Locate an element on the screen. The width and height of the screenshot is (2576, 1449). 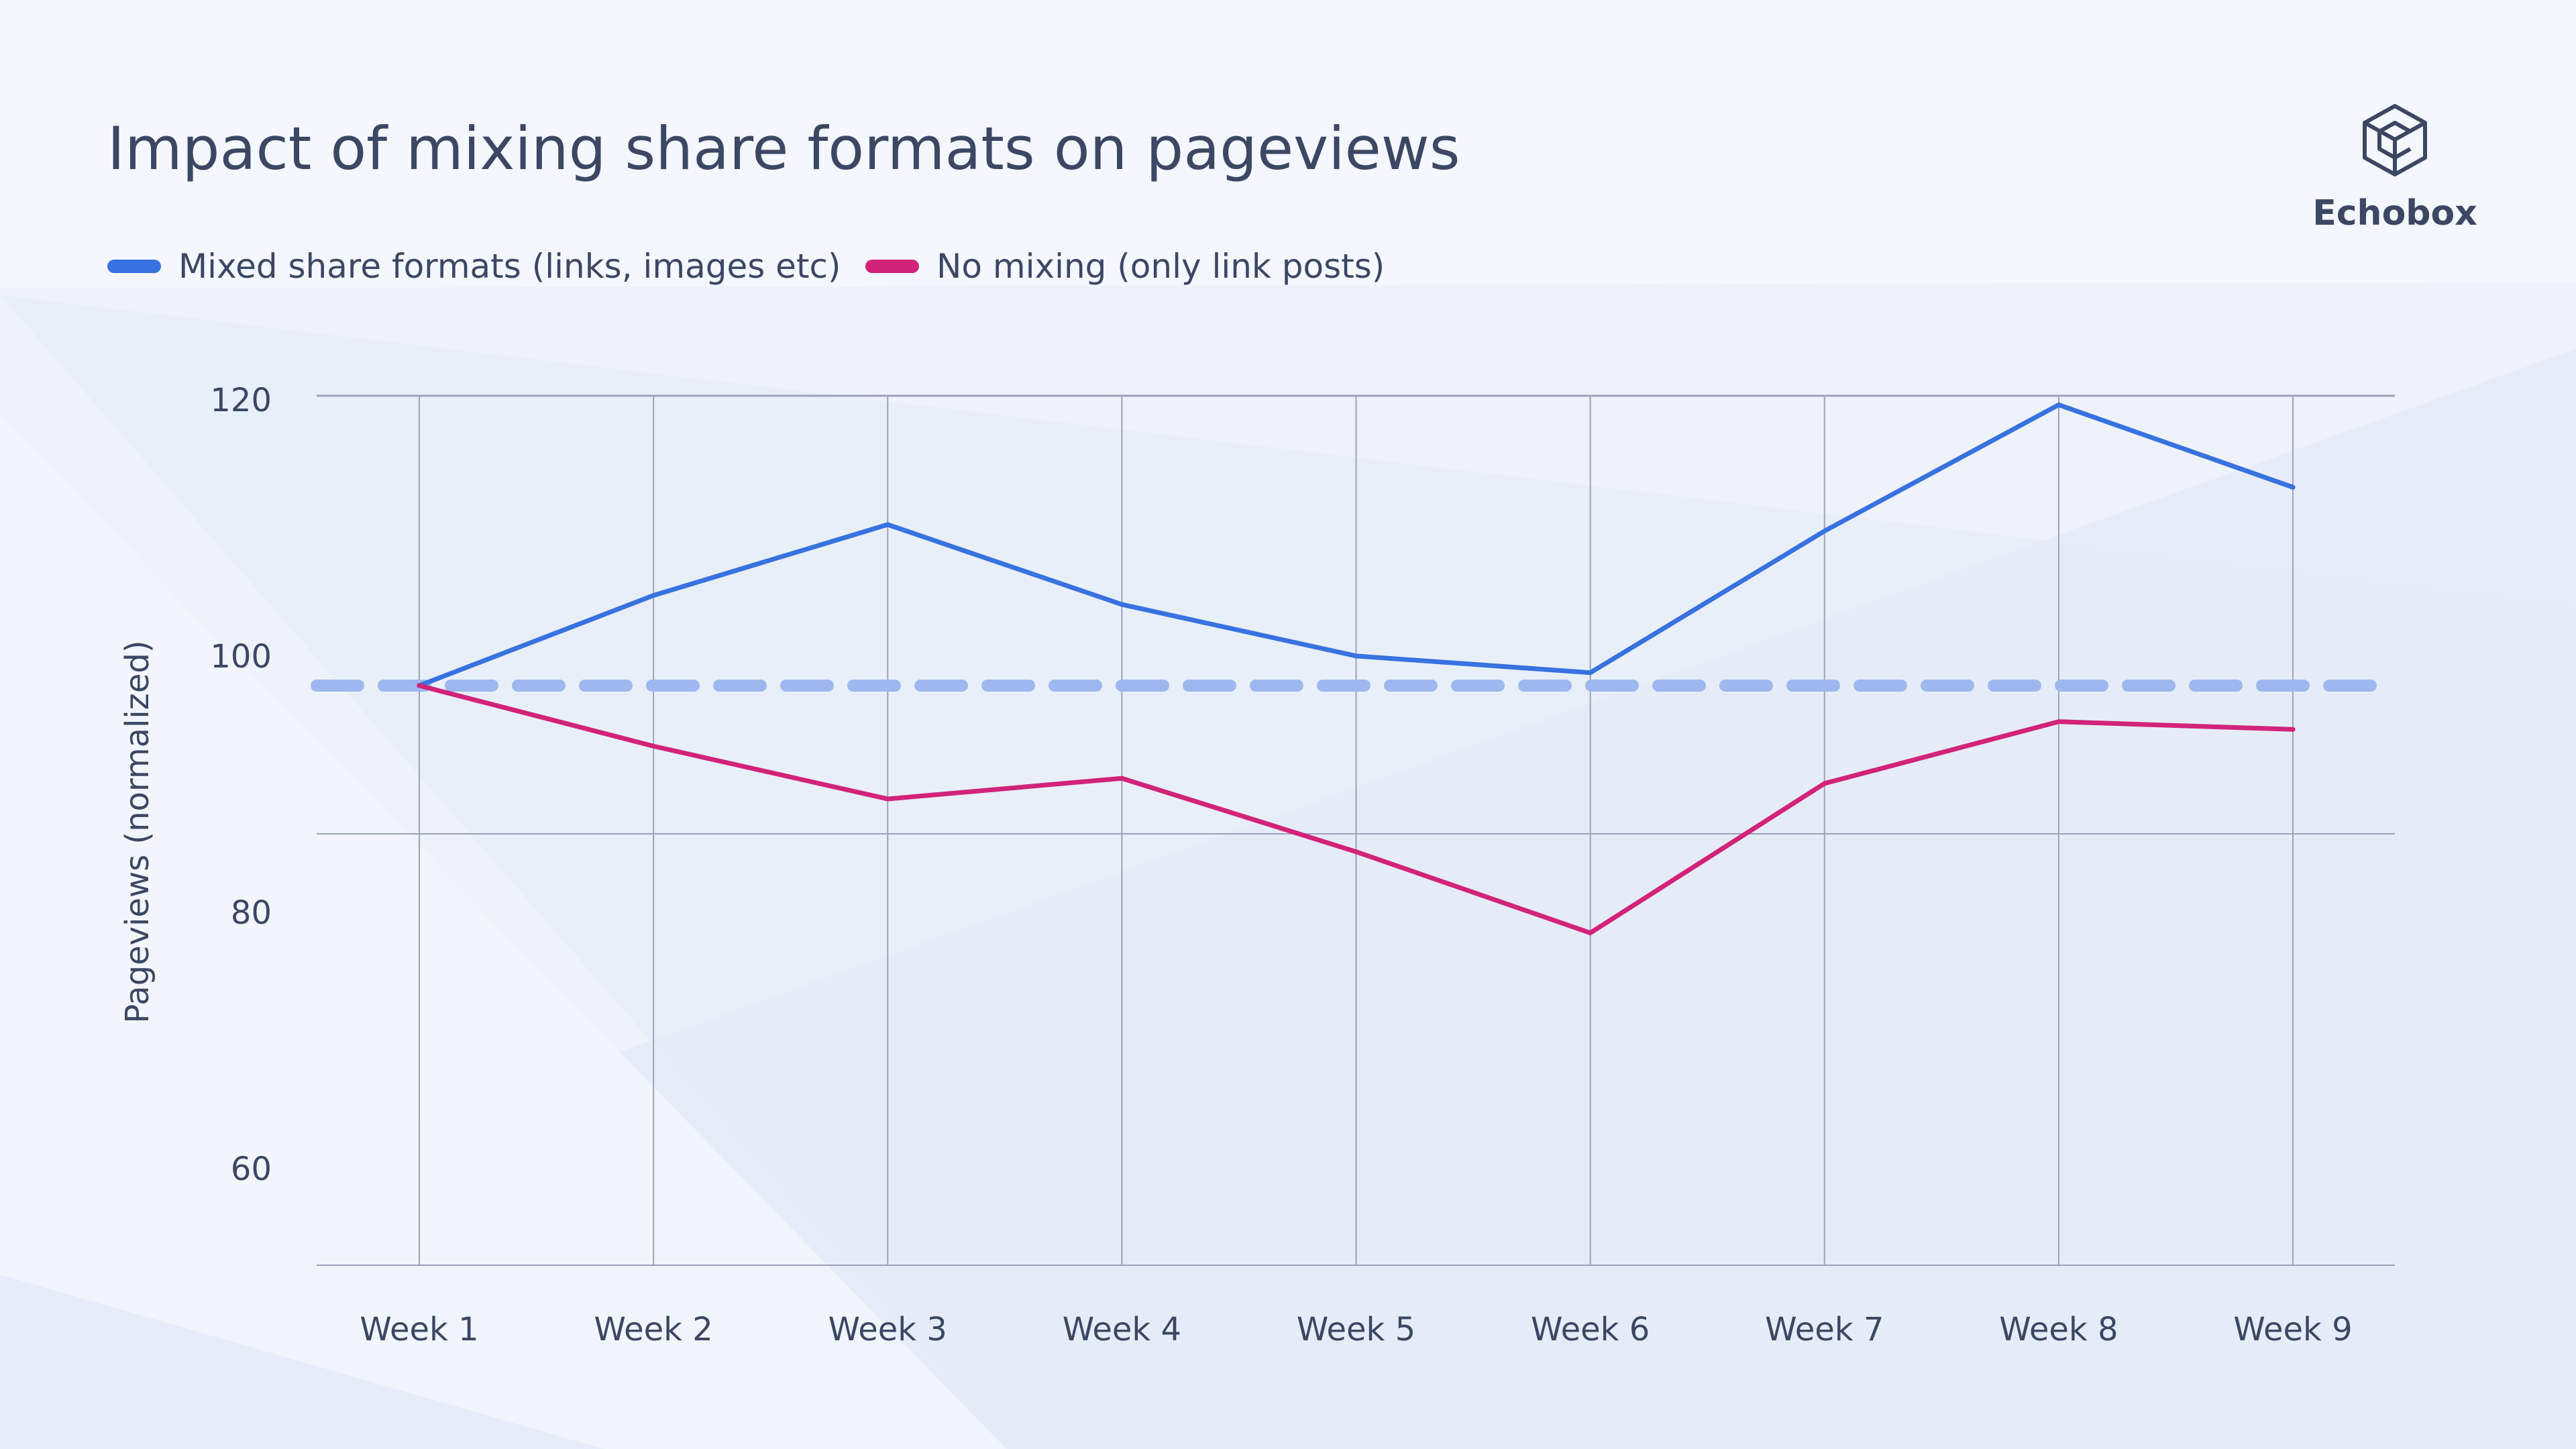
x-tick-label: Week 7 is located at coordinates (1824, 1329).